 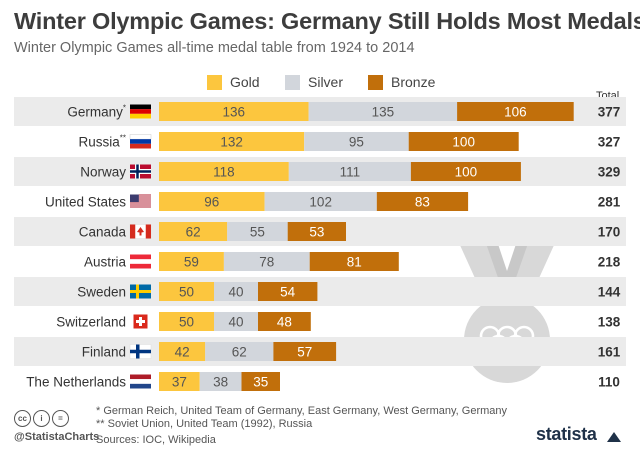 I want to click on silver-value-label: 55, so click(x=257, y=232).